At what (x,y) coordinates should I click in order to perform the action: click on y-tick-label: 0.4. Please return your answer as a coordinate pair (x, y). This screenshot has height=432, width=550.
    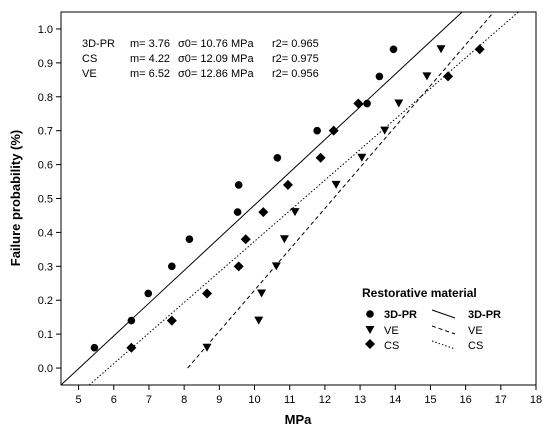
    Looking at the image, I should click on (45, 233).